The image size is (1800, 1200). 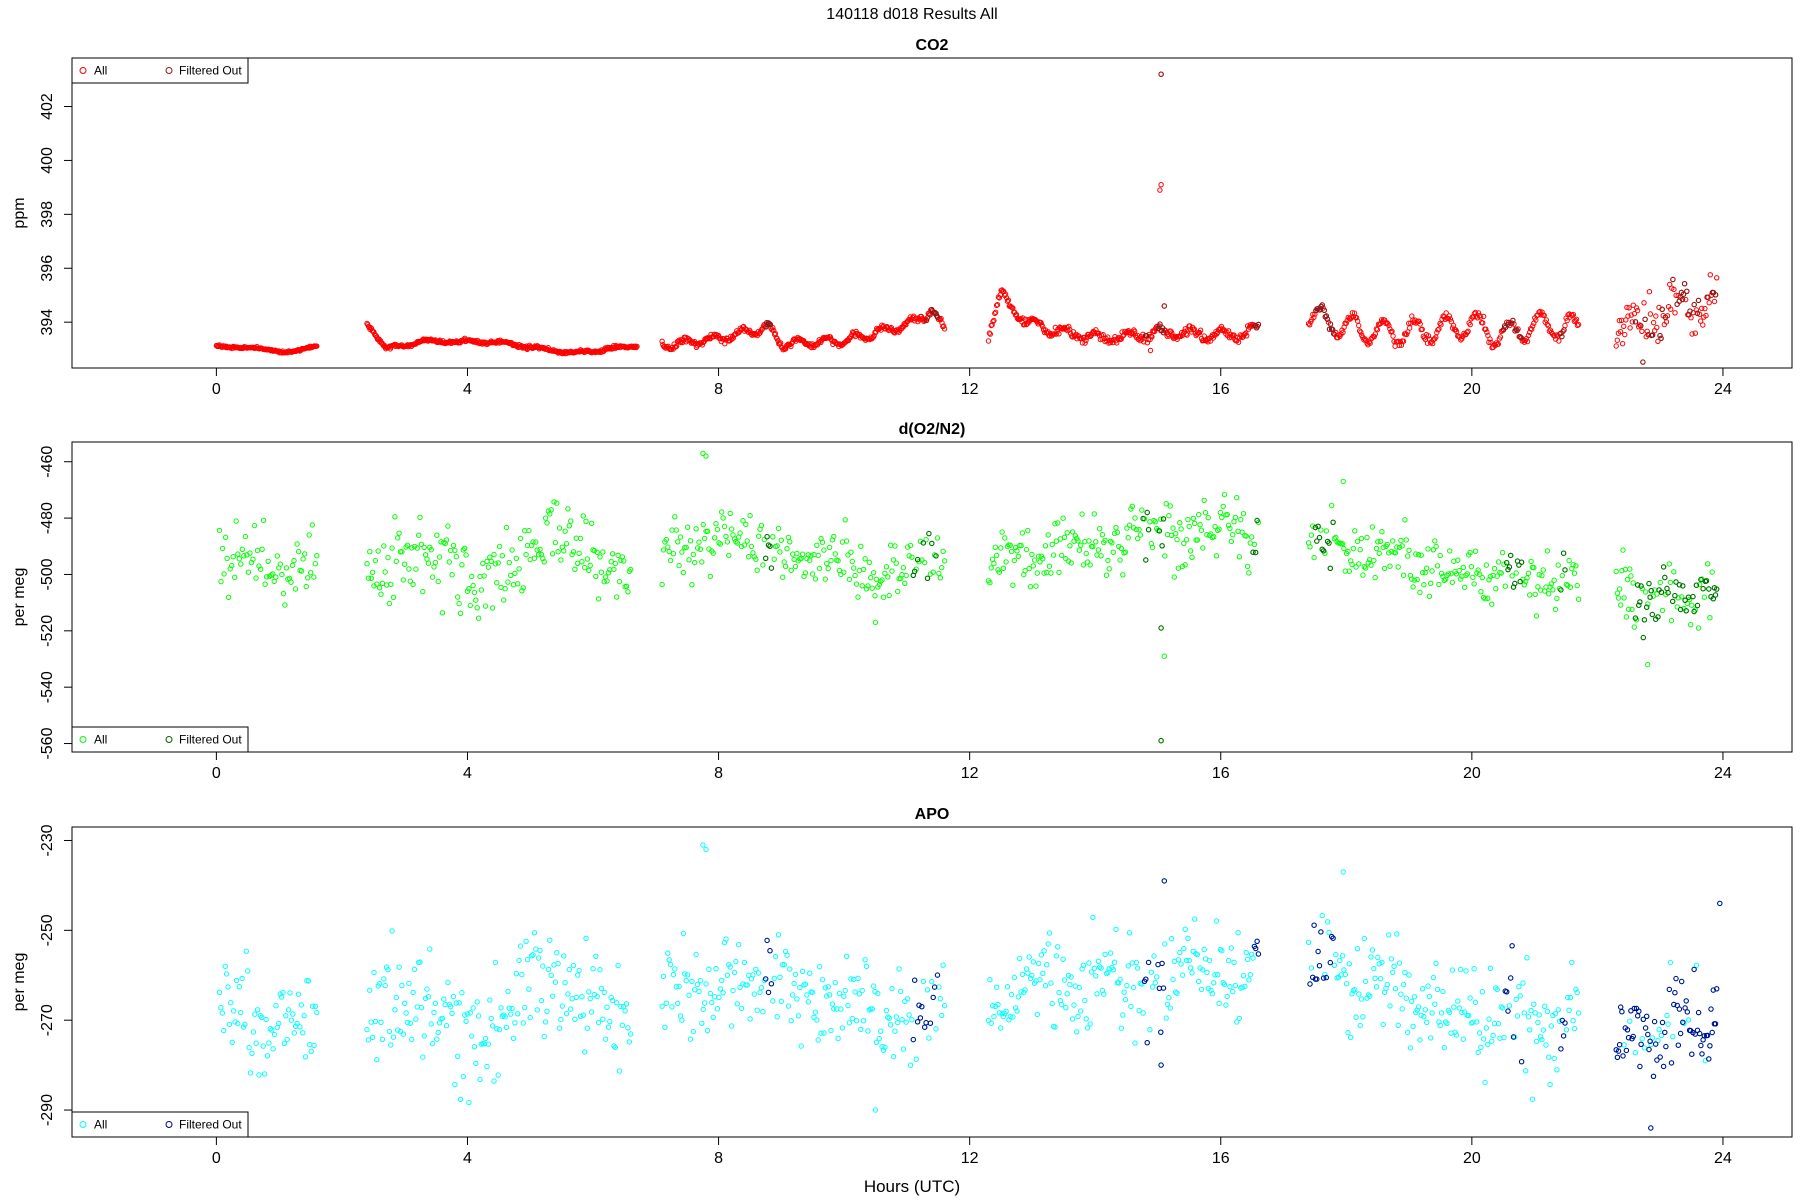 I want to click on legend: All Filtered Out, so click(x=160, y=1124).